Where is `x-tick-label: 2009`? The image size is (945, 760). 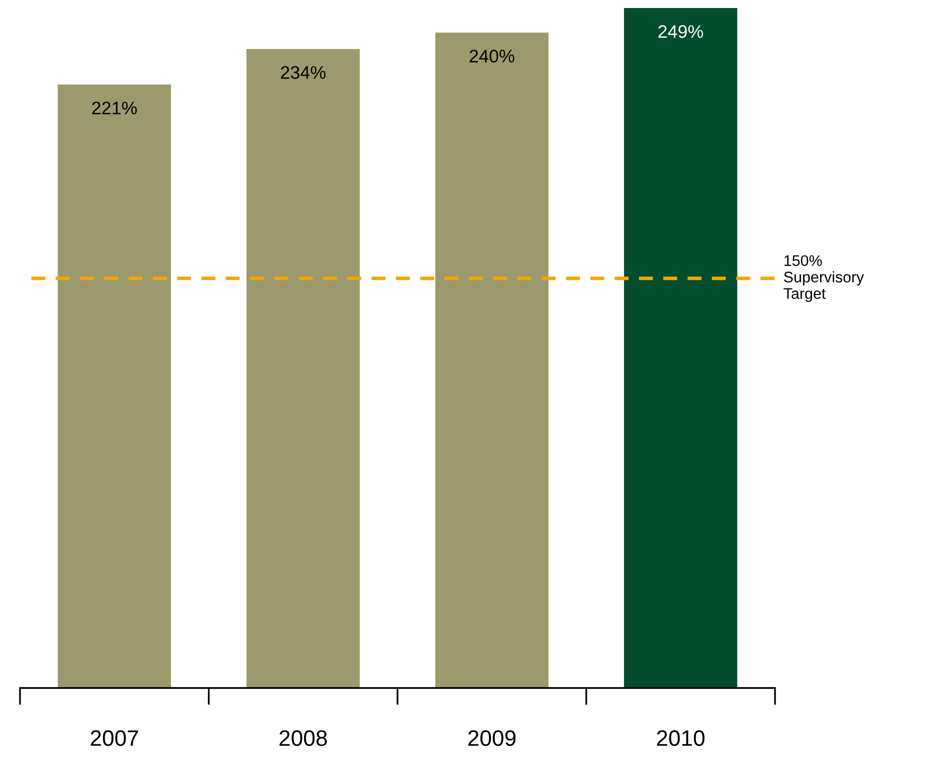 x-tick-label: 2009 is located at coordinates (492, 738).